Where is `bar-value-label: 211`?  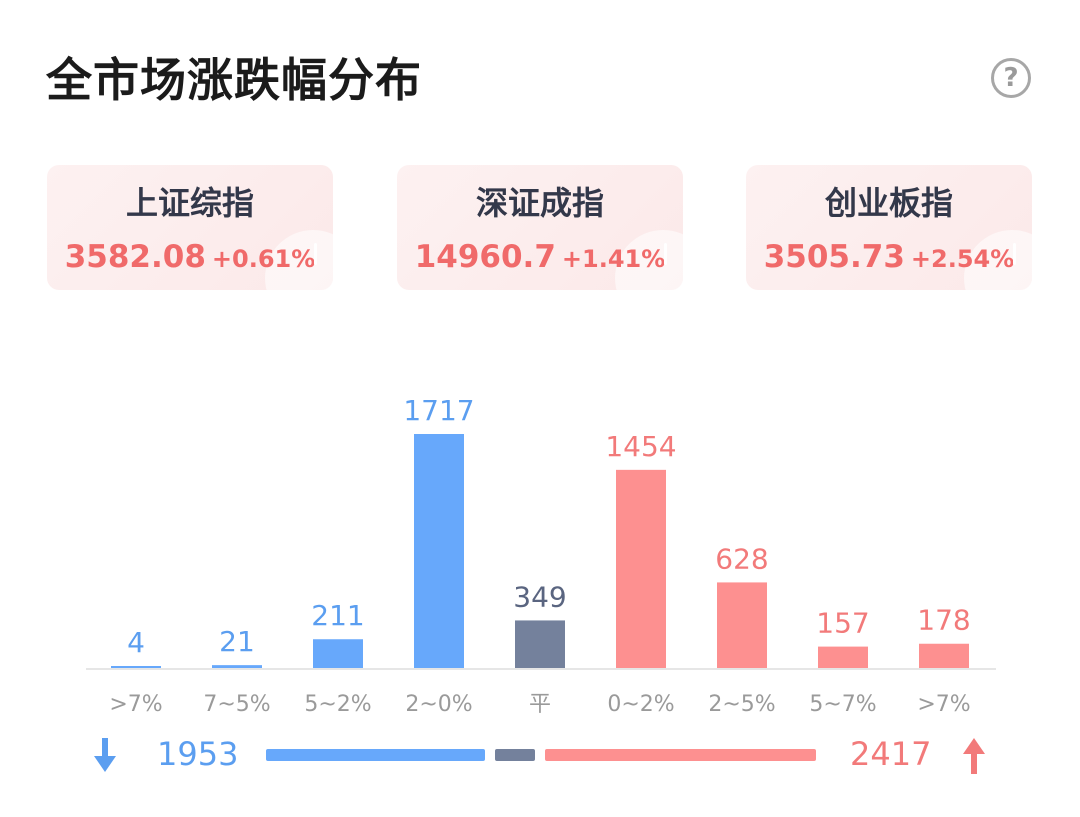
bar-value-label: 211 is located at coordinates (337, 615).